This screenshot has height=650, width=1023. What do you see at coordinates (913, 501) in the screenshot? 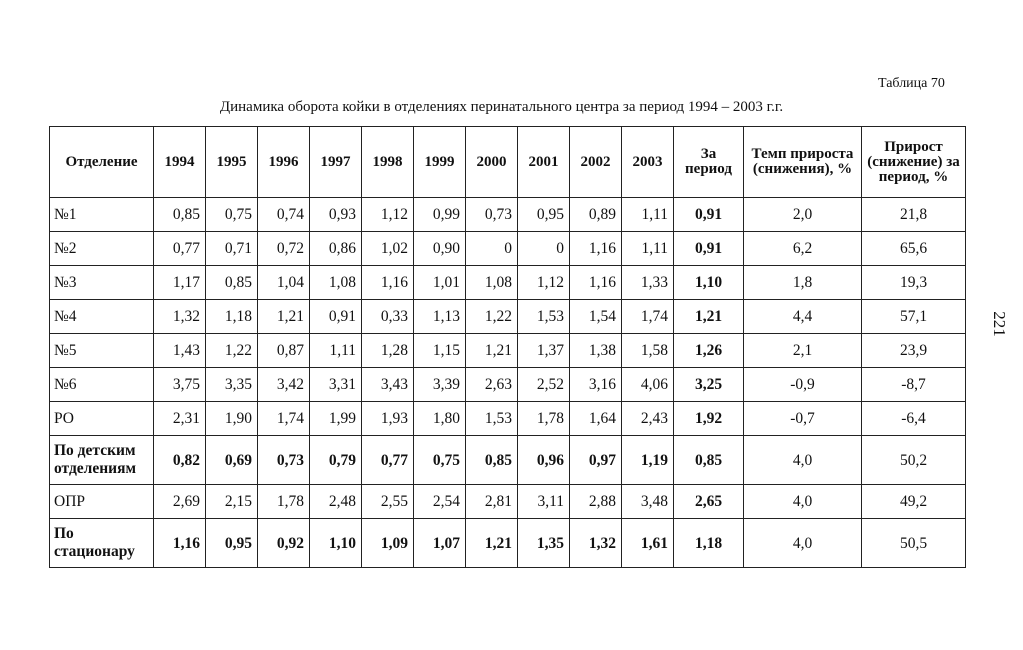
I see `increase-cell: 49,2` at bounding box center [913, 501].